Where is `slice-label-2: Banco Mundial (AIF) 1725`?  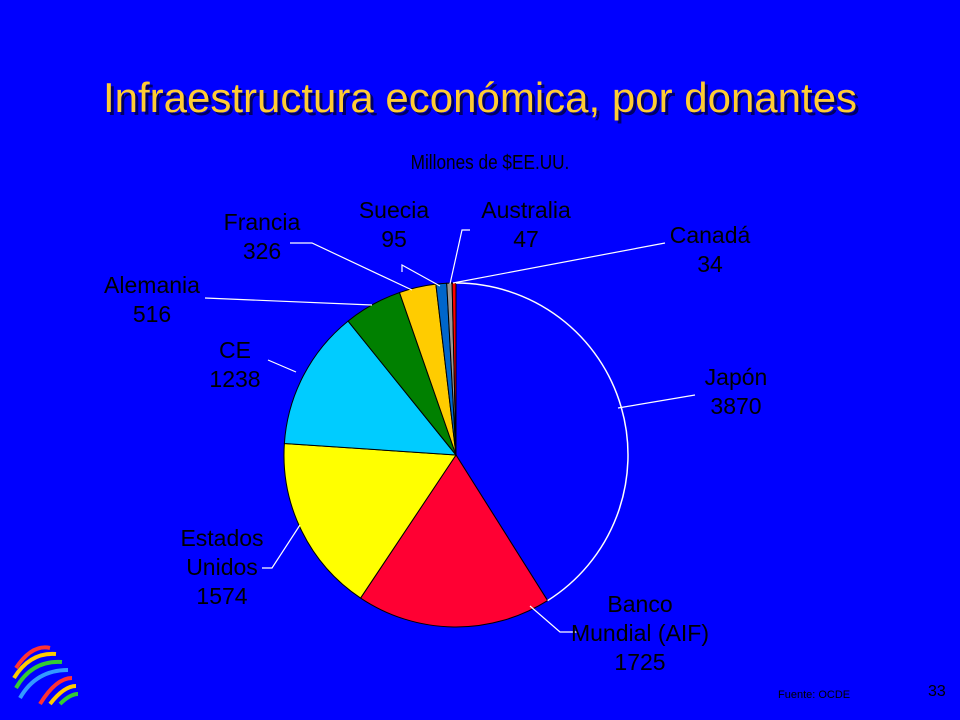
slice-label-2: Banco Mundial (AIF) 1725 is located at coordinates (640, 633).